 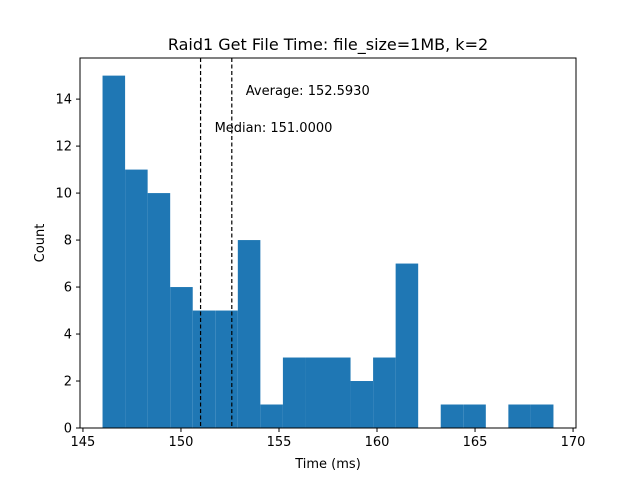 What do you see at coordinates (475, 442) in the screenshot?
I see `x-tick-label: 165` at bounding box center [475, 442].